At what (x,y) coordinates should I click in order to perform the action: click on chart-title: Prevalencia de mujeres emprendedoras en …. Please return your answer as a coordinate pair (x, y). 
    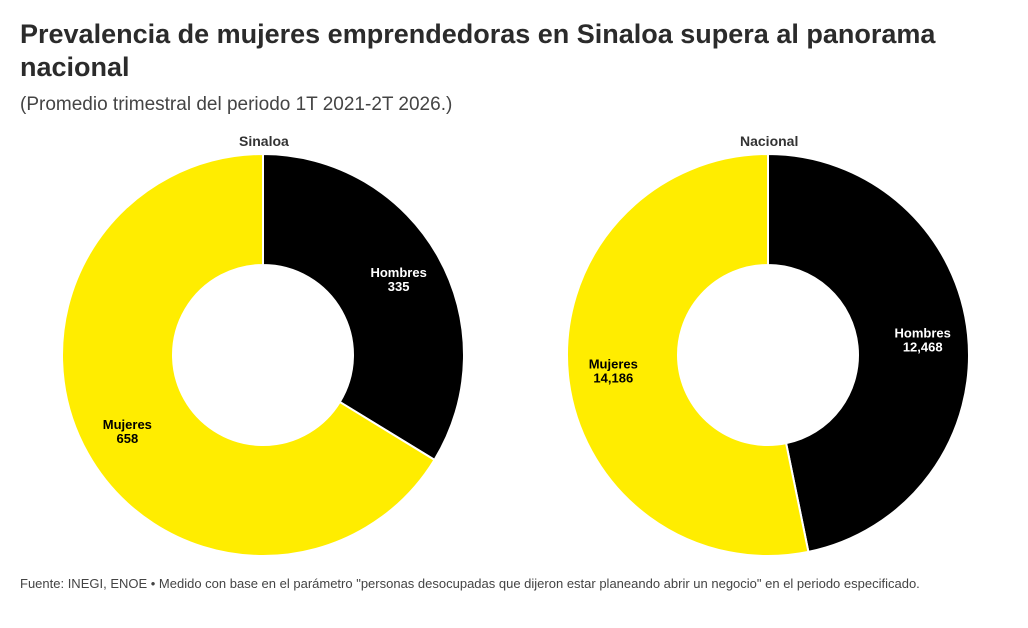
    Looking at the image, I should click on (478, 50).